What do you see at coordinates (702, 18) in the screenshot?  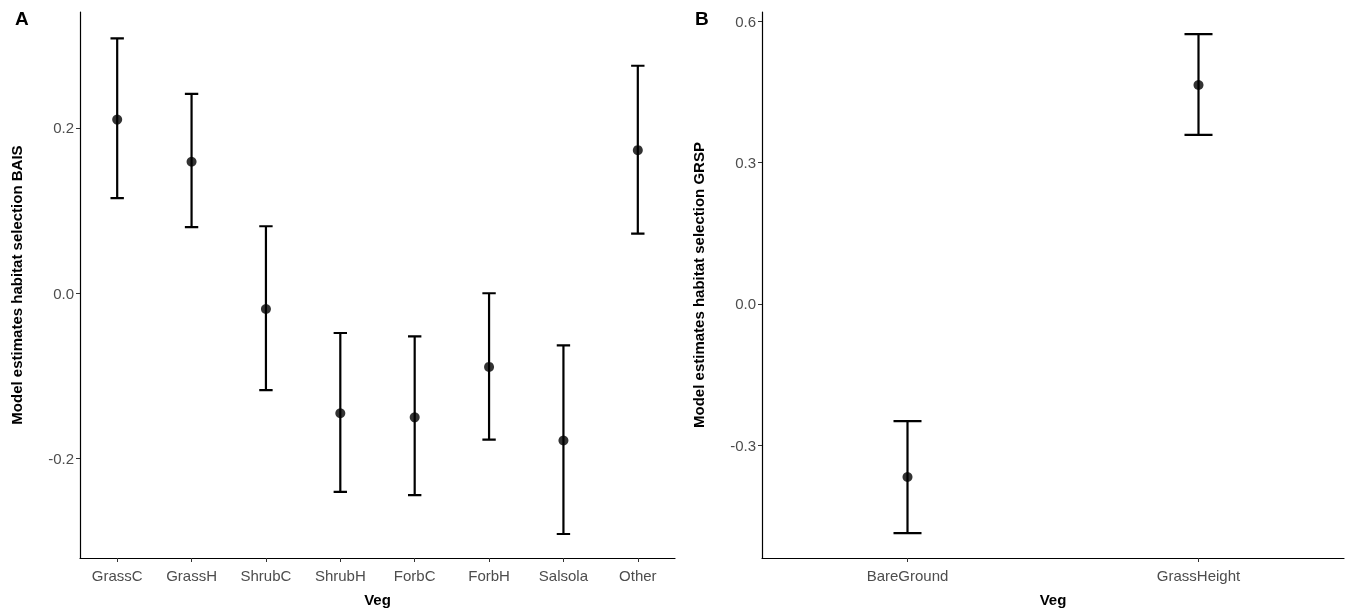 I see `chart-title: B` at bounding box center [702, 18].